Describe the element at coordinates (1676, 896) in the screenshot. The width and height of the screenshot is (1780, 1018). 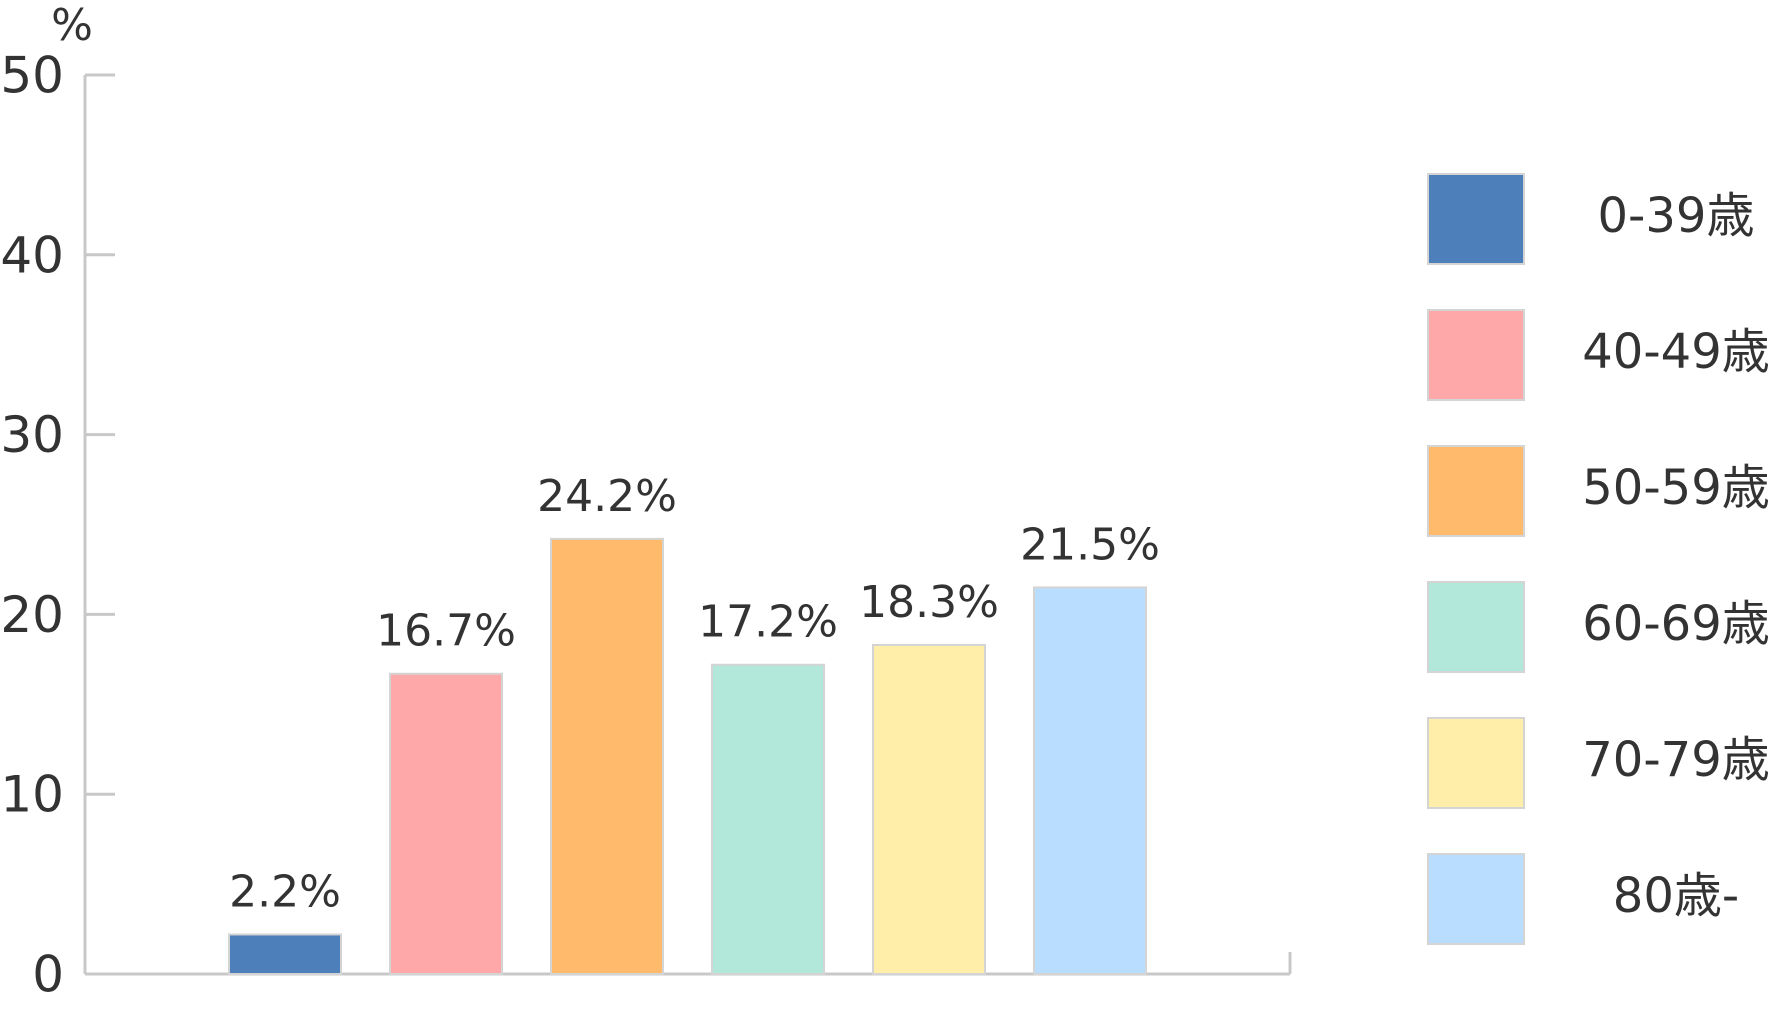
I see `legend-label: 80歳-` at that location.